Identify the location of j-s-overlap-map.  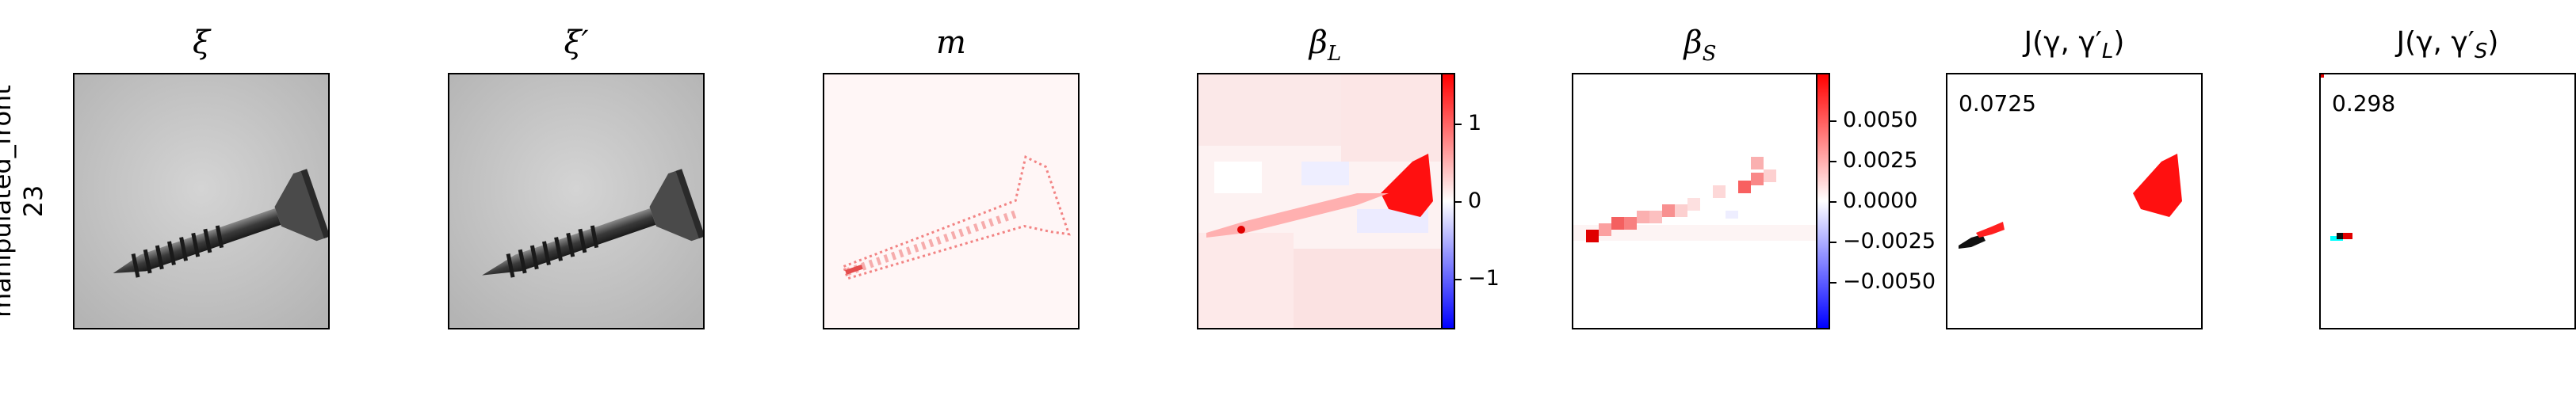
(2336, 157).